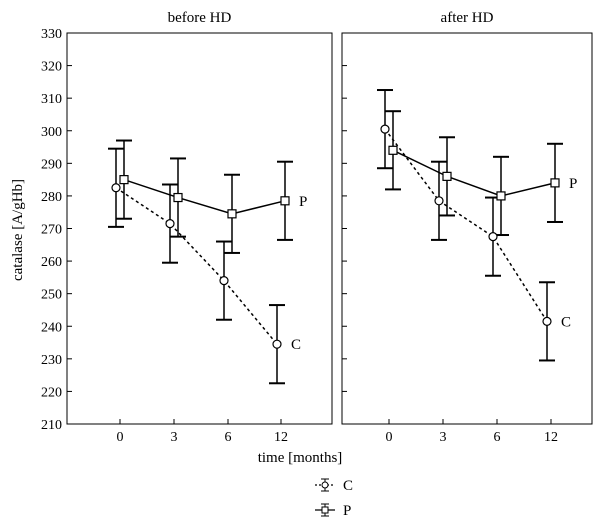  What do you see at coordinates (334, 498) in the screenshot?
I see `legend: CP` at bounding box center [334, 498].